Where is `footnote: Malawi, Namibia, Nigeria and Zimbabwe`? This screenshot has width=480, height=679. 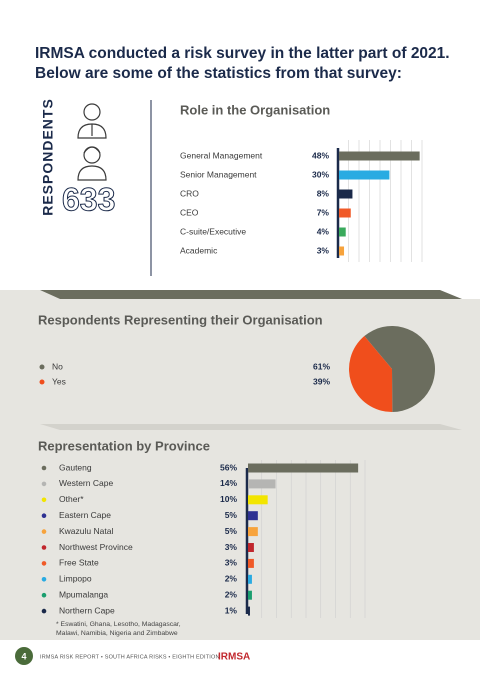 footnote: Malawi, Namibia, Nigeria and Zimbabwe is located at coordinates (117, 633).